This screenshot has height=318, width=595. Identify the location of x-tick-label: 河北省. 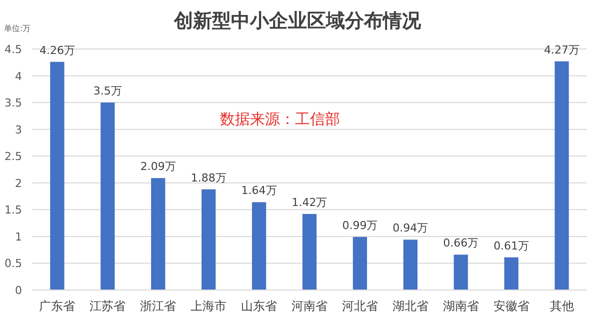
(360, 306).